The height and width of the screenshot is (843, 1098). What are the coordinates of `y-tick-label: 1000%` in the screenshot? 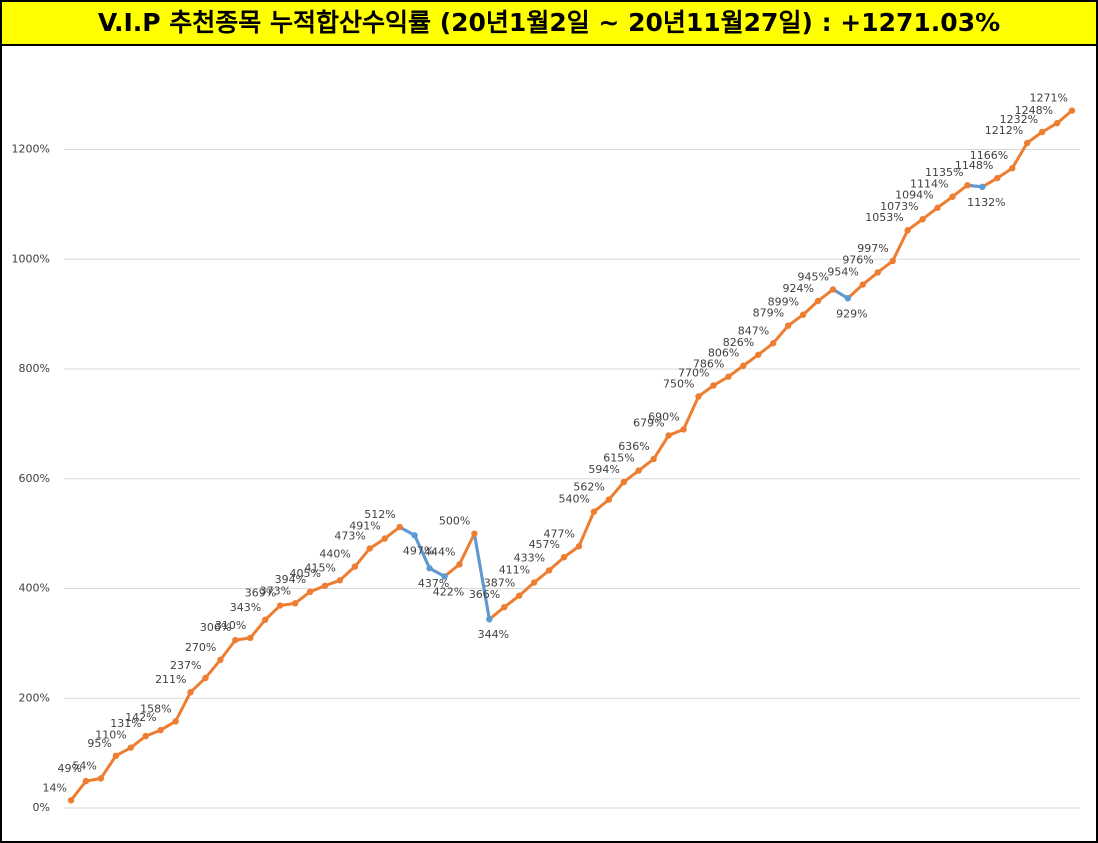 It's located at (31, 258).